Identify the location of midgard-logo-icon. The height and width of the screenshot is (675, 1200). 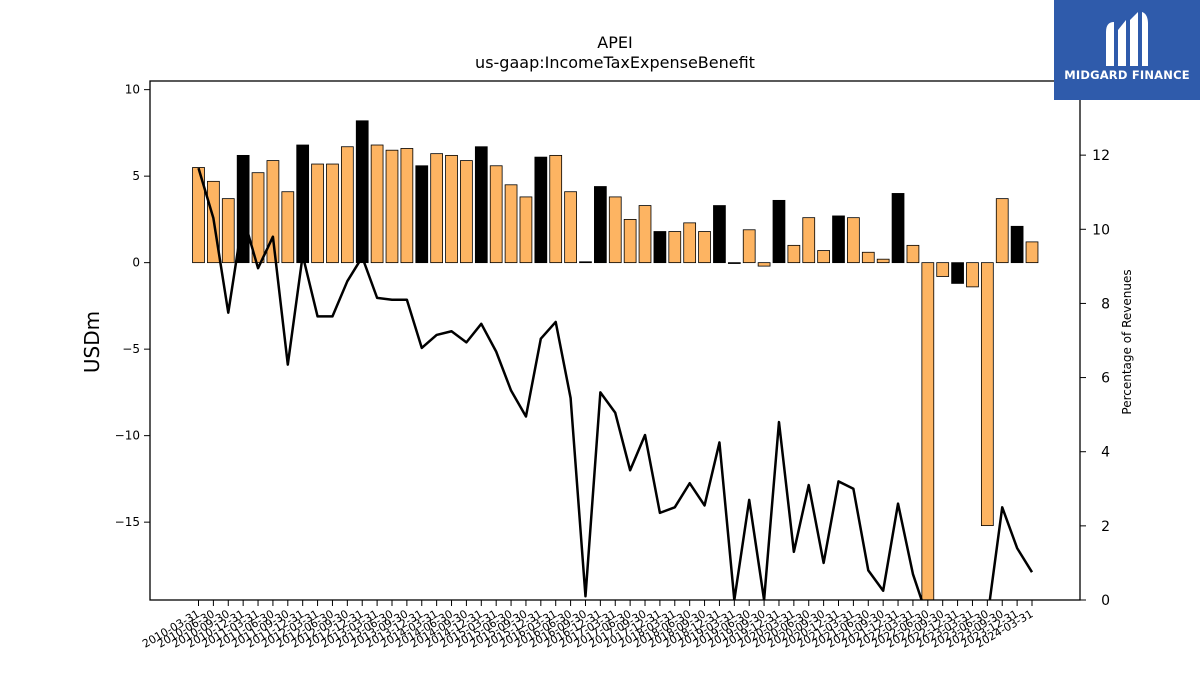
(1127, 39).